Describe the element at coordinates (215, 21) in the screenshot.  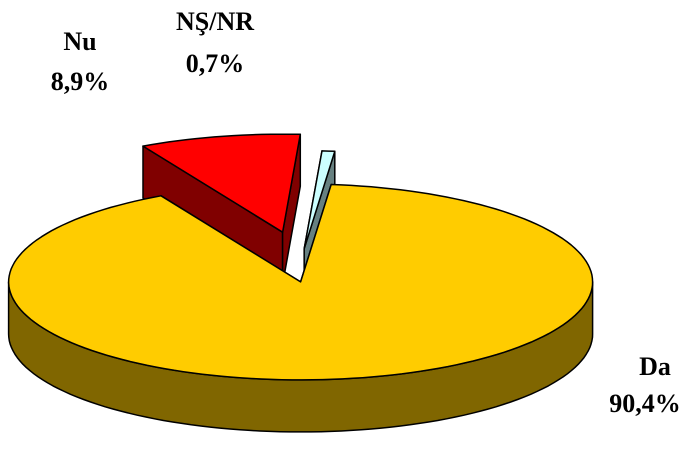
I see `category-label: NŞ/NR` at that location.